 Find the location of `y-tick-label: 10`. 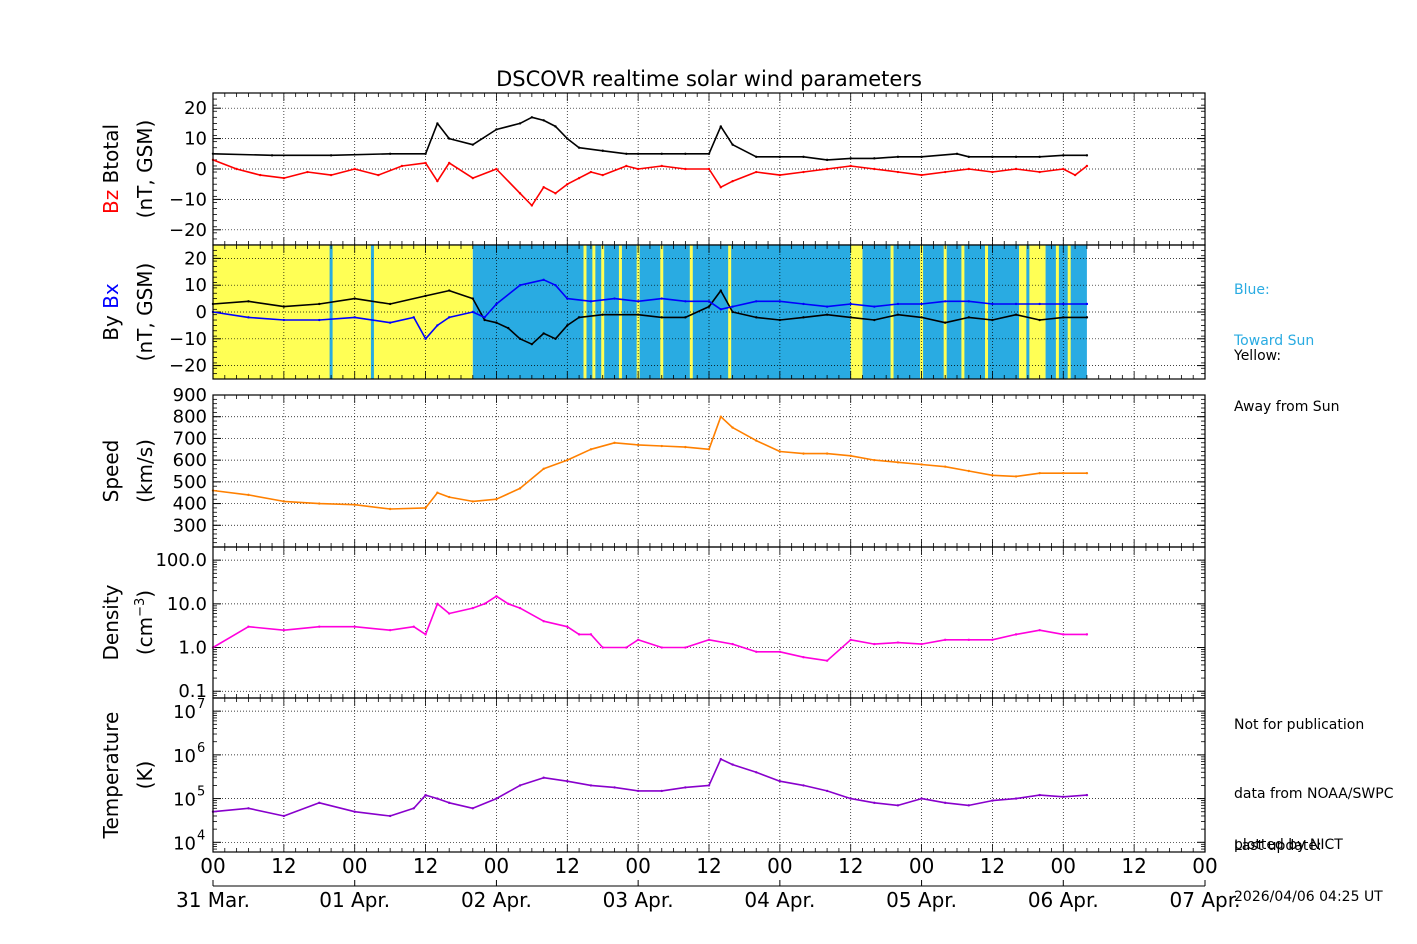

y-tick-label: 10 is located at coordinates (195, 139).